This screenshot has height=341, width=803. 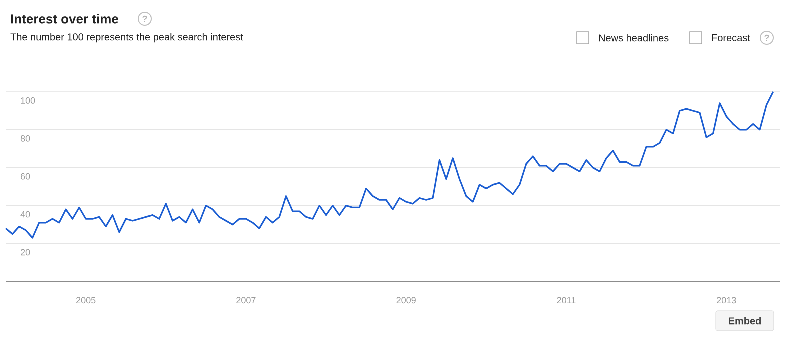 I want to click on x-tick-label: 2005, so click(x=86, y=300).